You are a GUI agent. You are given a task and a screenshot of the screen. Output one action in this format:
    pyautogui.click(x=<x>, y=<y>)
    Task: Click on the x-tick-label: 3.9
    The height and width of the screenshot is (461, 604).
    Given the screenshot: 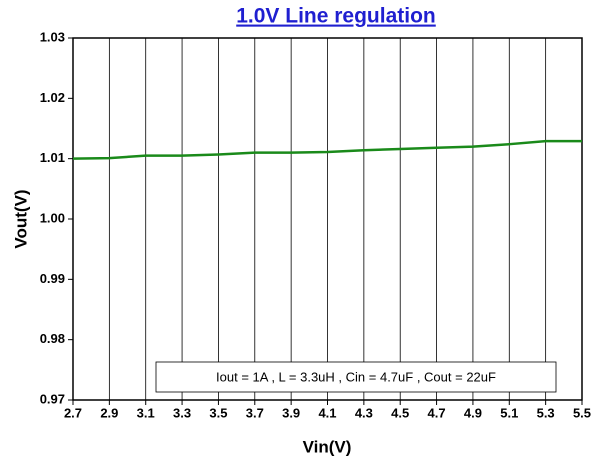 What is the action you would take?
    pyautogui.click(x=291, y=412)
    